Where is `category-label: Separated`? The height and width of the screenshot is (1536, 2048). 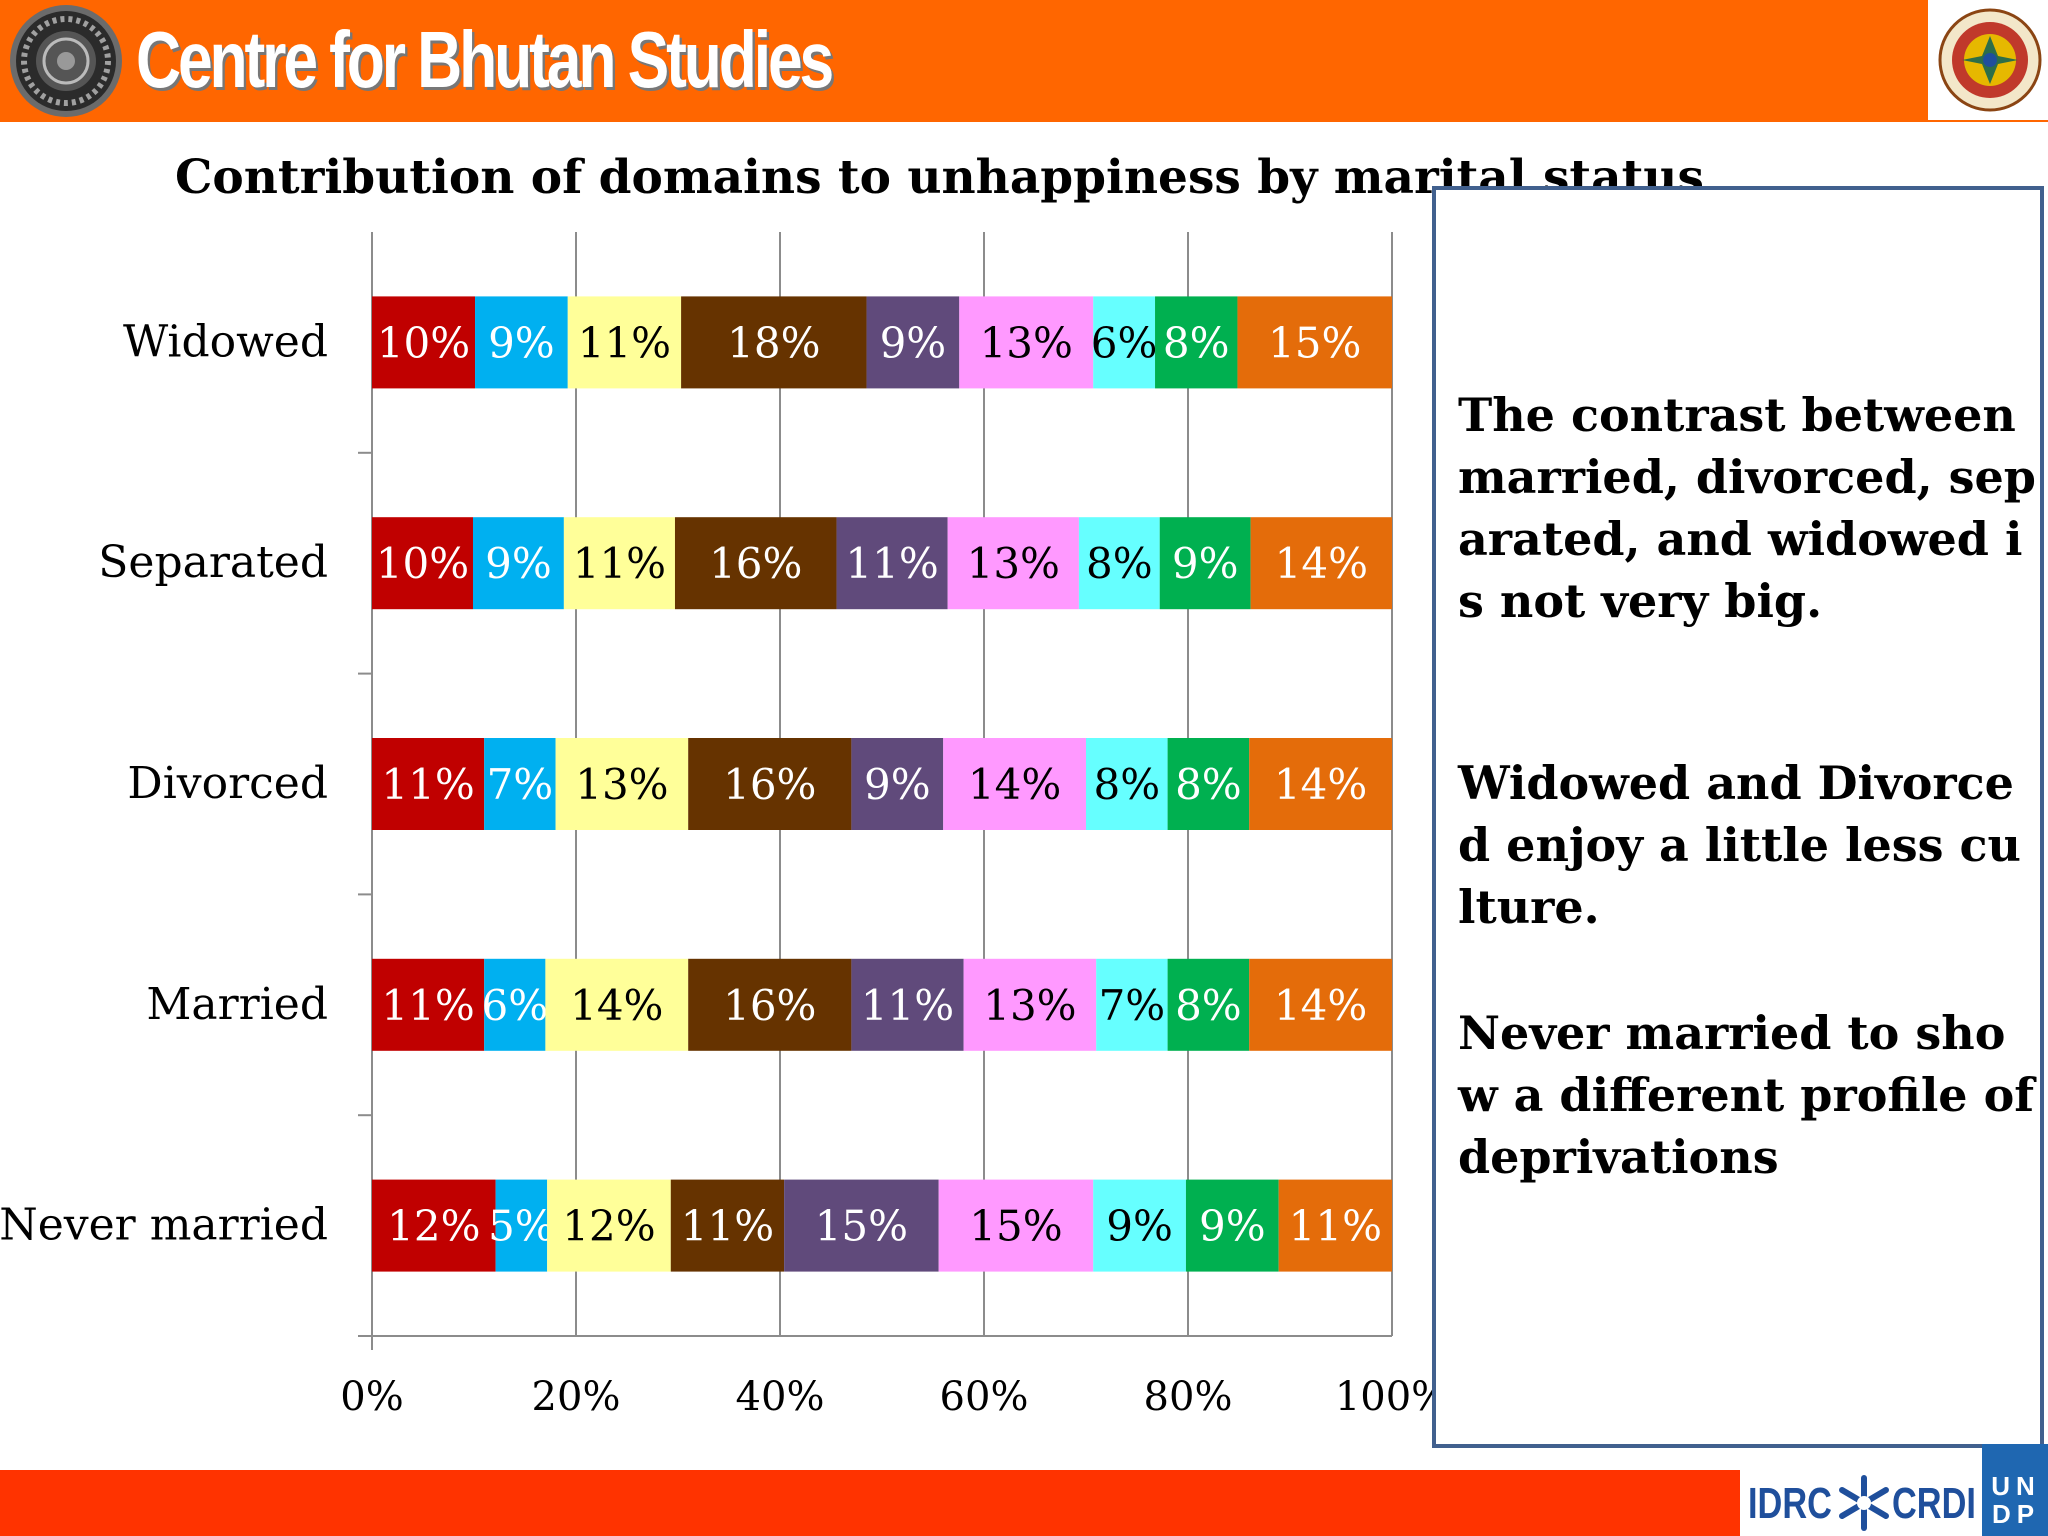 category-label: Separated is located at coordinates (213, 562).